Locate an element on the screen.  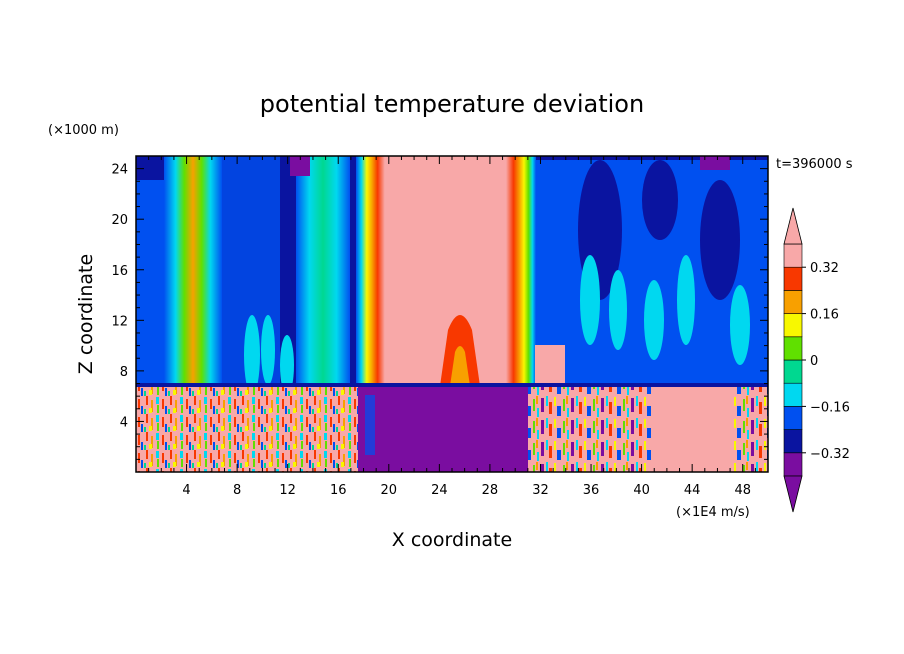
time-label: t=396000 s is located at coordinates (814, 164).